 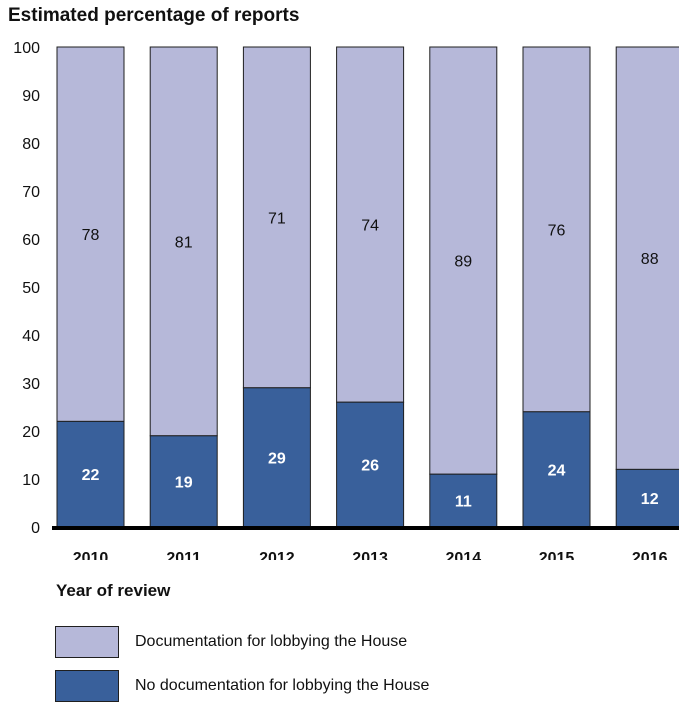 What do you see at coordinates (31, 240) in the screenshot?
I see `y-tick-label: 60` at bounding box center [31, 240].